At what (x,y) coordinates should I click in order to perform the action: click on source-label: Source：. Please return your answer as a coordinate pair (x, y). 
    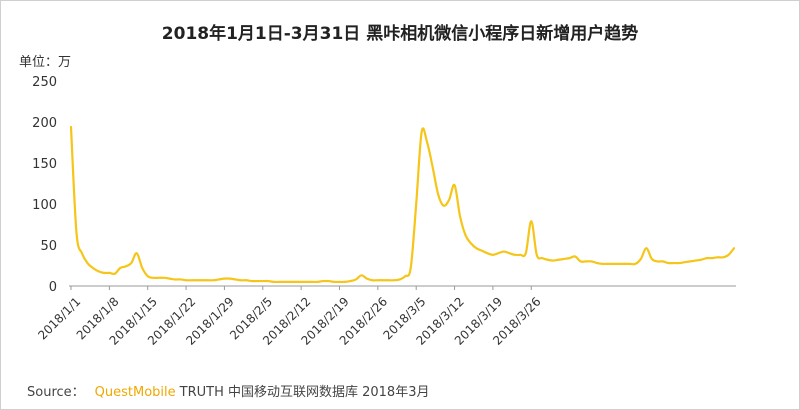
    Looking at the image, I should click on (56, 392).